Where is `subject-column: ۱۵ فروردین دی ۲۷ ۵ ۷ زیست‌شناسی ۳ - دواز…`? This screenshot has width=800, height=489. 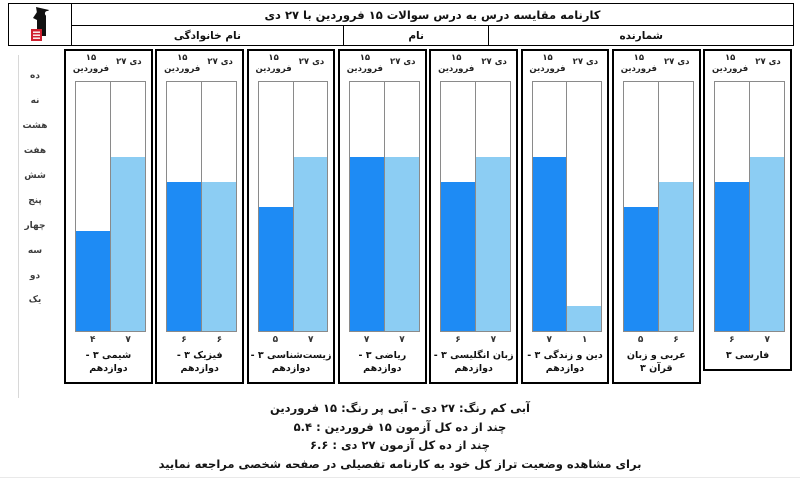
subject-column: ۱۵ فروردین دی ۲۷ ۵ ۷ زیست‌شناسی ۳ - دواز… is located at coordinates (291, 216).